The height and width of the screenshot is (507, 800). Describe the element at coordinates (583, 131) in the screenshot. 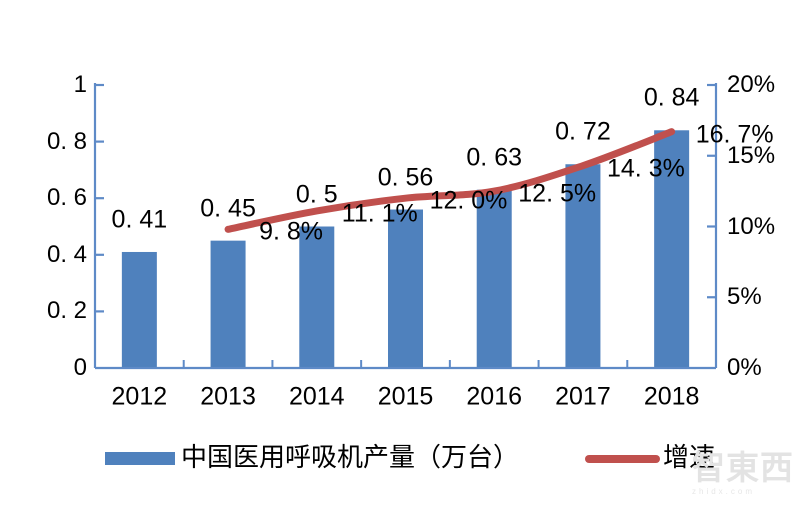

I see `bar-label-2017: 0. 72` at that location.